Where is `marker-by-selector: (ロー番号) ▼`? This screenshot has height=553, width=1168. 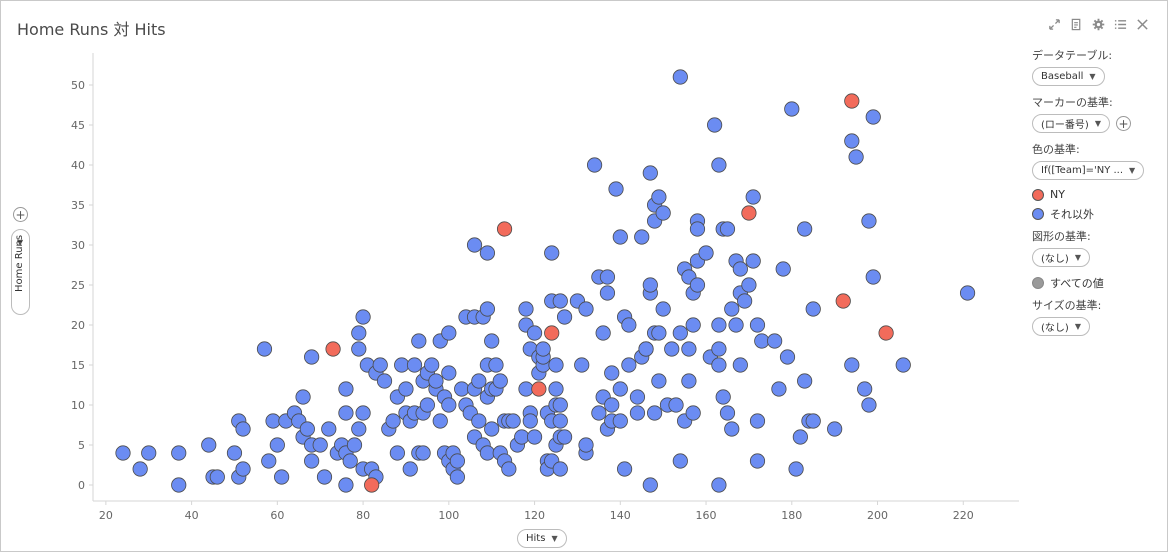 marker-by-selector: (ロー番号) ▼ is located at coordinates (1071, 123).